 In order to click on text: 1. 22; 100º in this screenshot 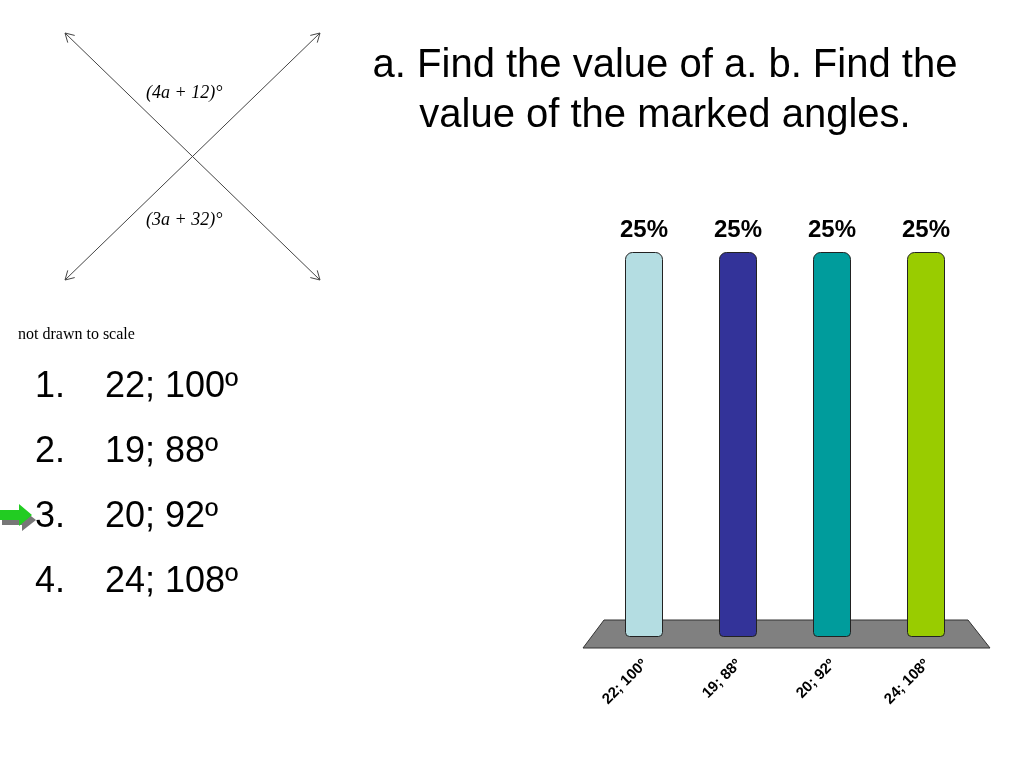, I will do `click(137, 385)`.